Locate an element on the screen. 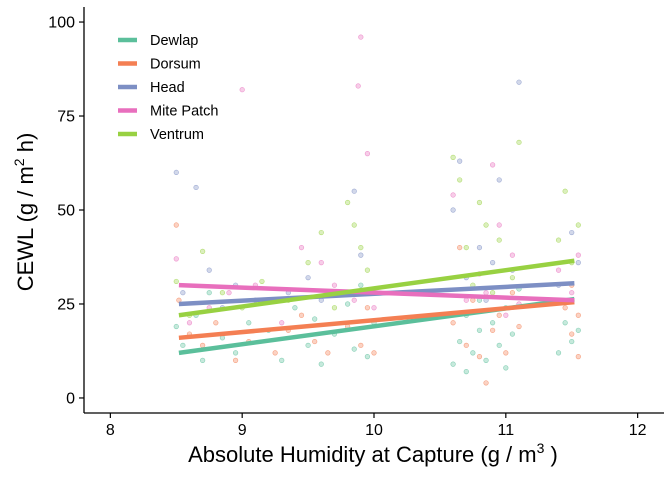 Image resolution: width=672 pixels, height=480 pixels. fit-line-mite-patch is located at coordinates (376, 292).